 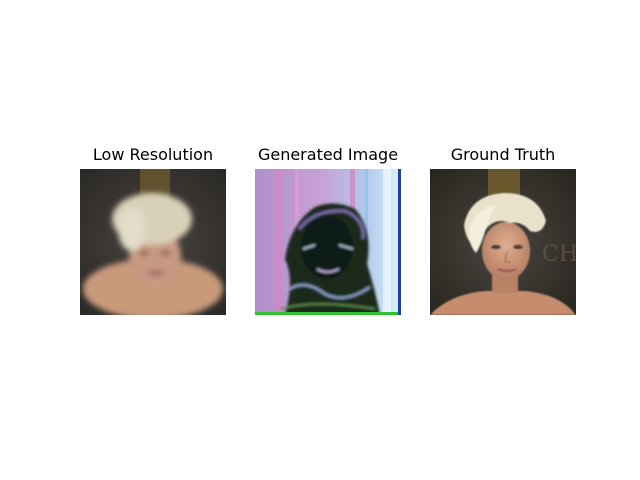 I want to click on panel-title: Generated Image, so click(x=328, y=154).